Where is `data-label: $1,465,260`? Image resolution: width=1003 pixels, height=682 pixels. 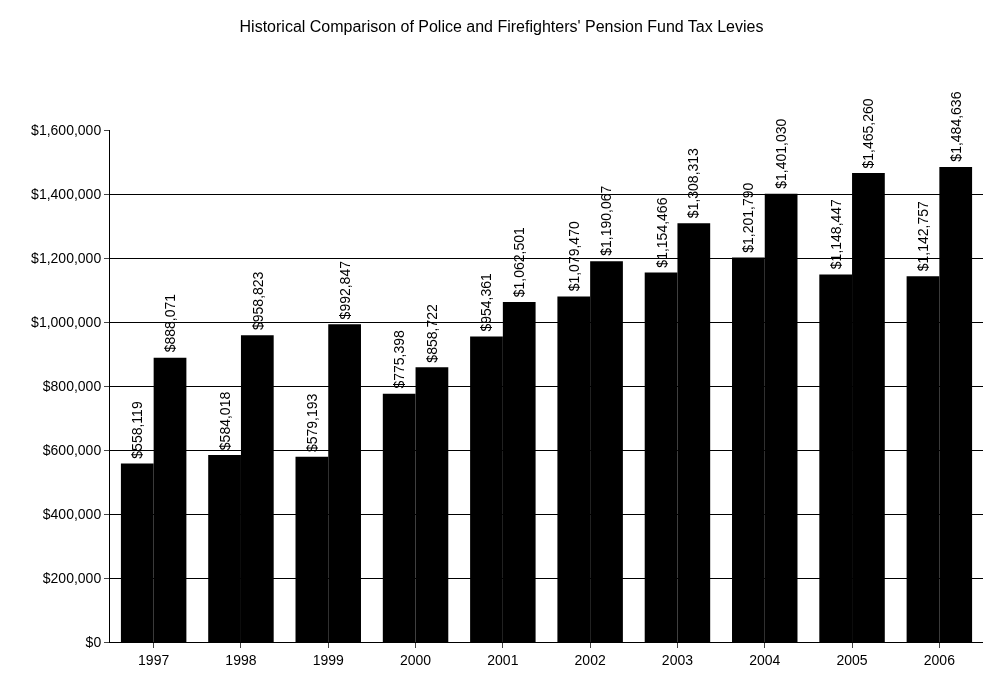 data-label: $1,465,260 is located at coordinates (868, 133).